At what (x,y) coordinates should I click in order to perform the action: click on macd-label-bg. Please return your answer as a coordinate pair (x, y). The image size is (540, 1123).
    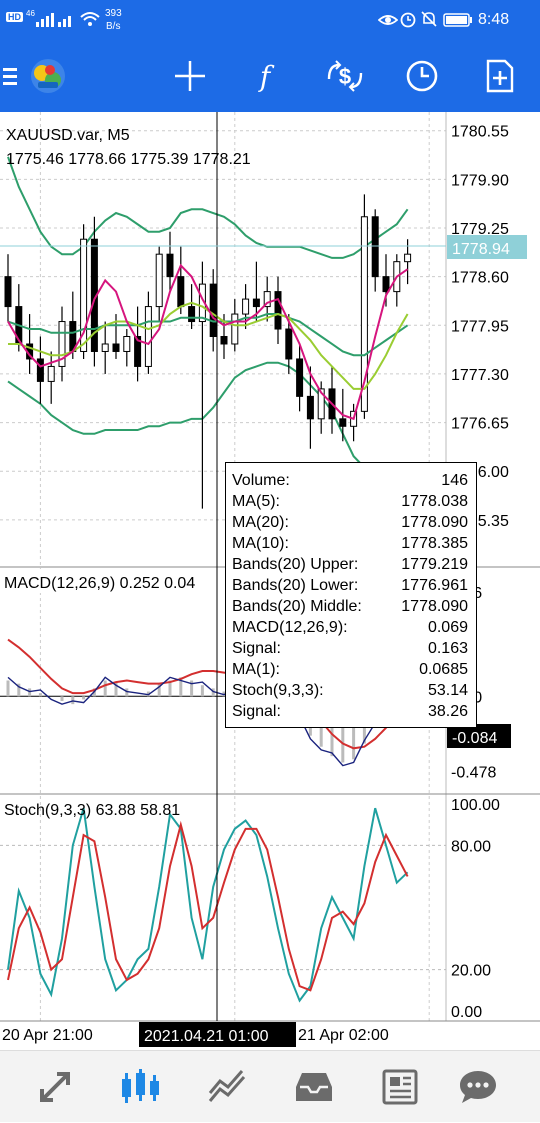
    Looking at the image, I should click on (112, 581).